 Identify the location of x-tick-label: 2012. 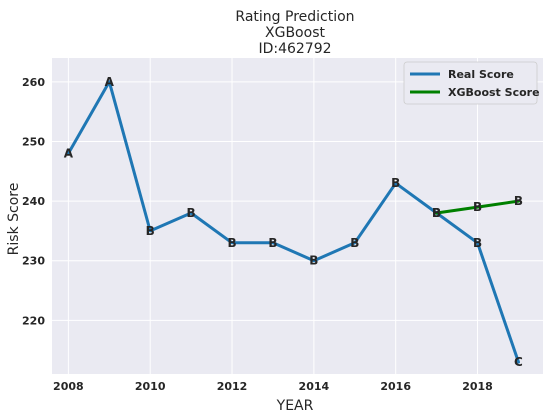
(232, 386).